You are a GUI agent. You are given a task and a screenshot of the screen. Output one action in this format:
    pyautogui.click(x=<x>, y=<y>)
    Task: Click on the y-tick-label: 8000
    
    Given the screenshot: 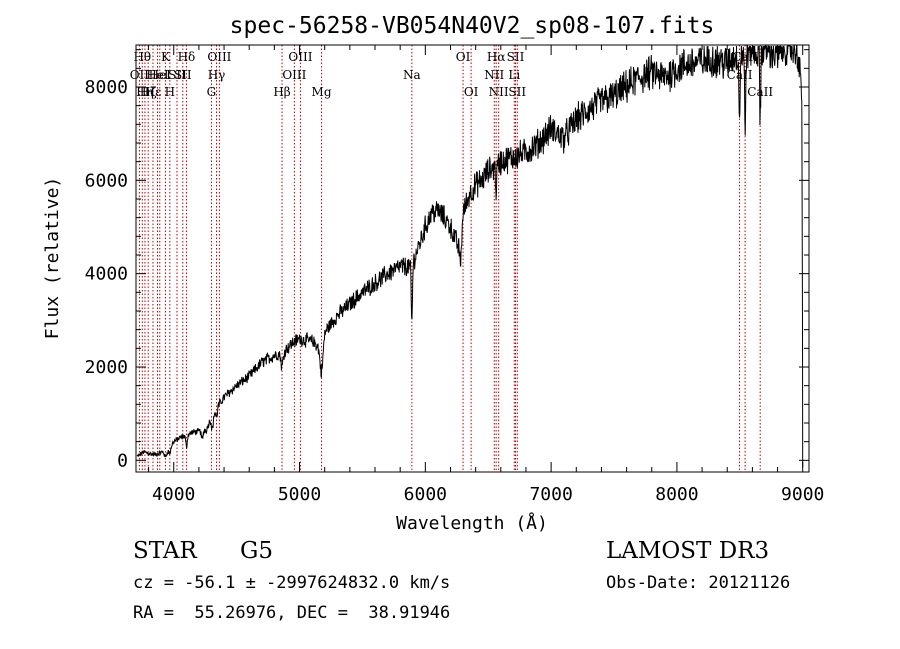 What is the action you would take?
    pyautogui.click(x=106, y=87)
    